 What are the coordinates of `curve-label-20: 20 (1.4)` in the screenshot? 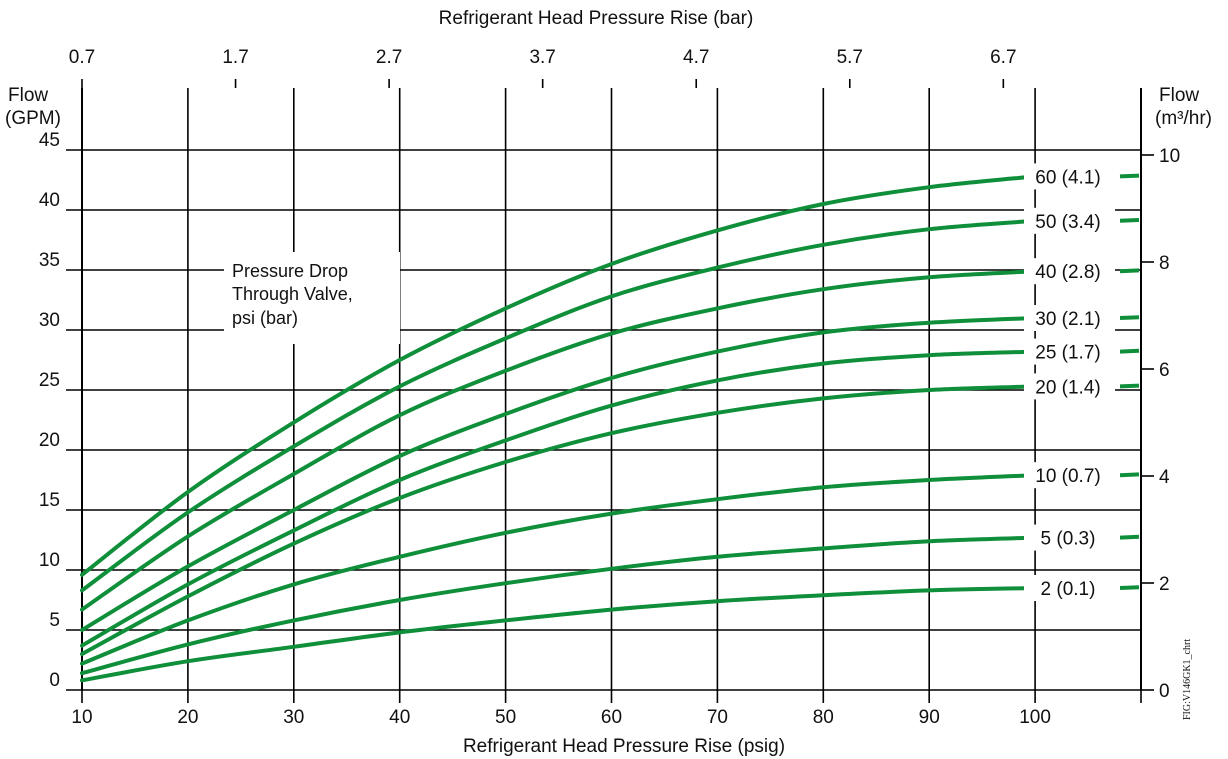 It's located at (1067, 387).